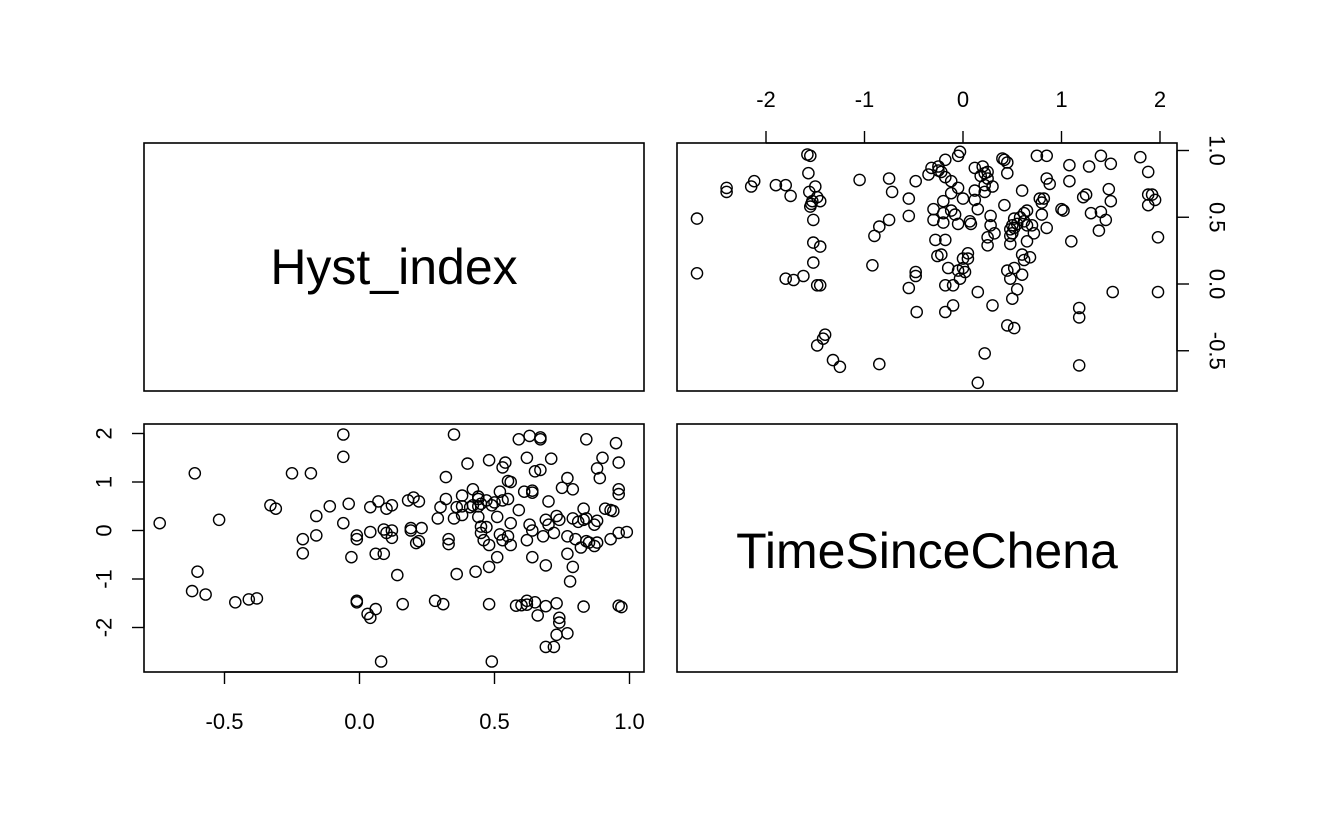 This screenshot has width=1322, height=817. Describe the element at coordinates (865, 99) in the screenshot. I see `top-axis-tick-label: -1` at that location.